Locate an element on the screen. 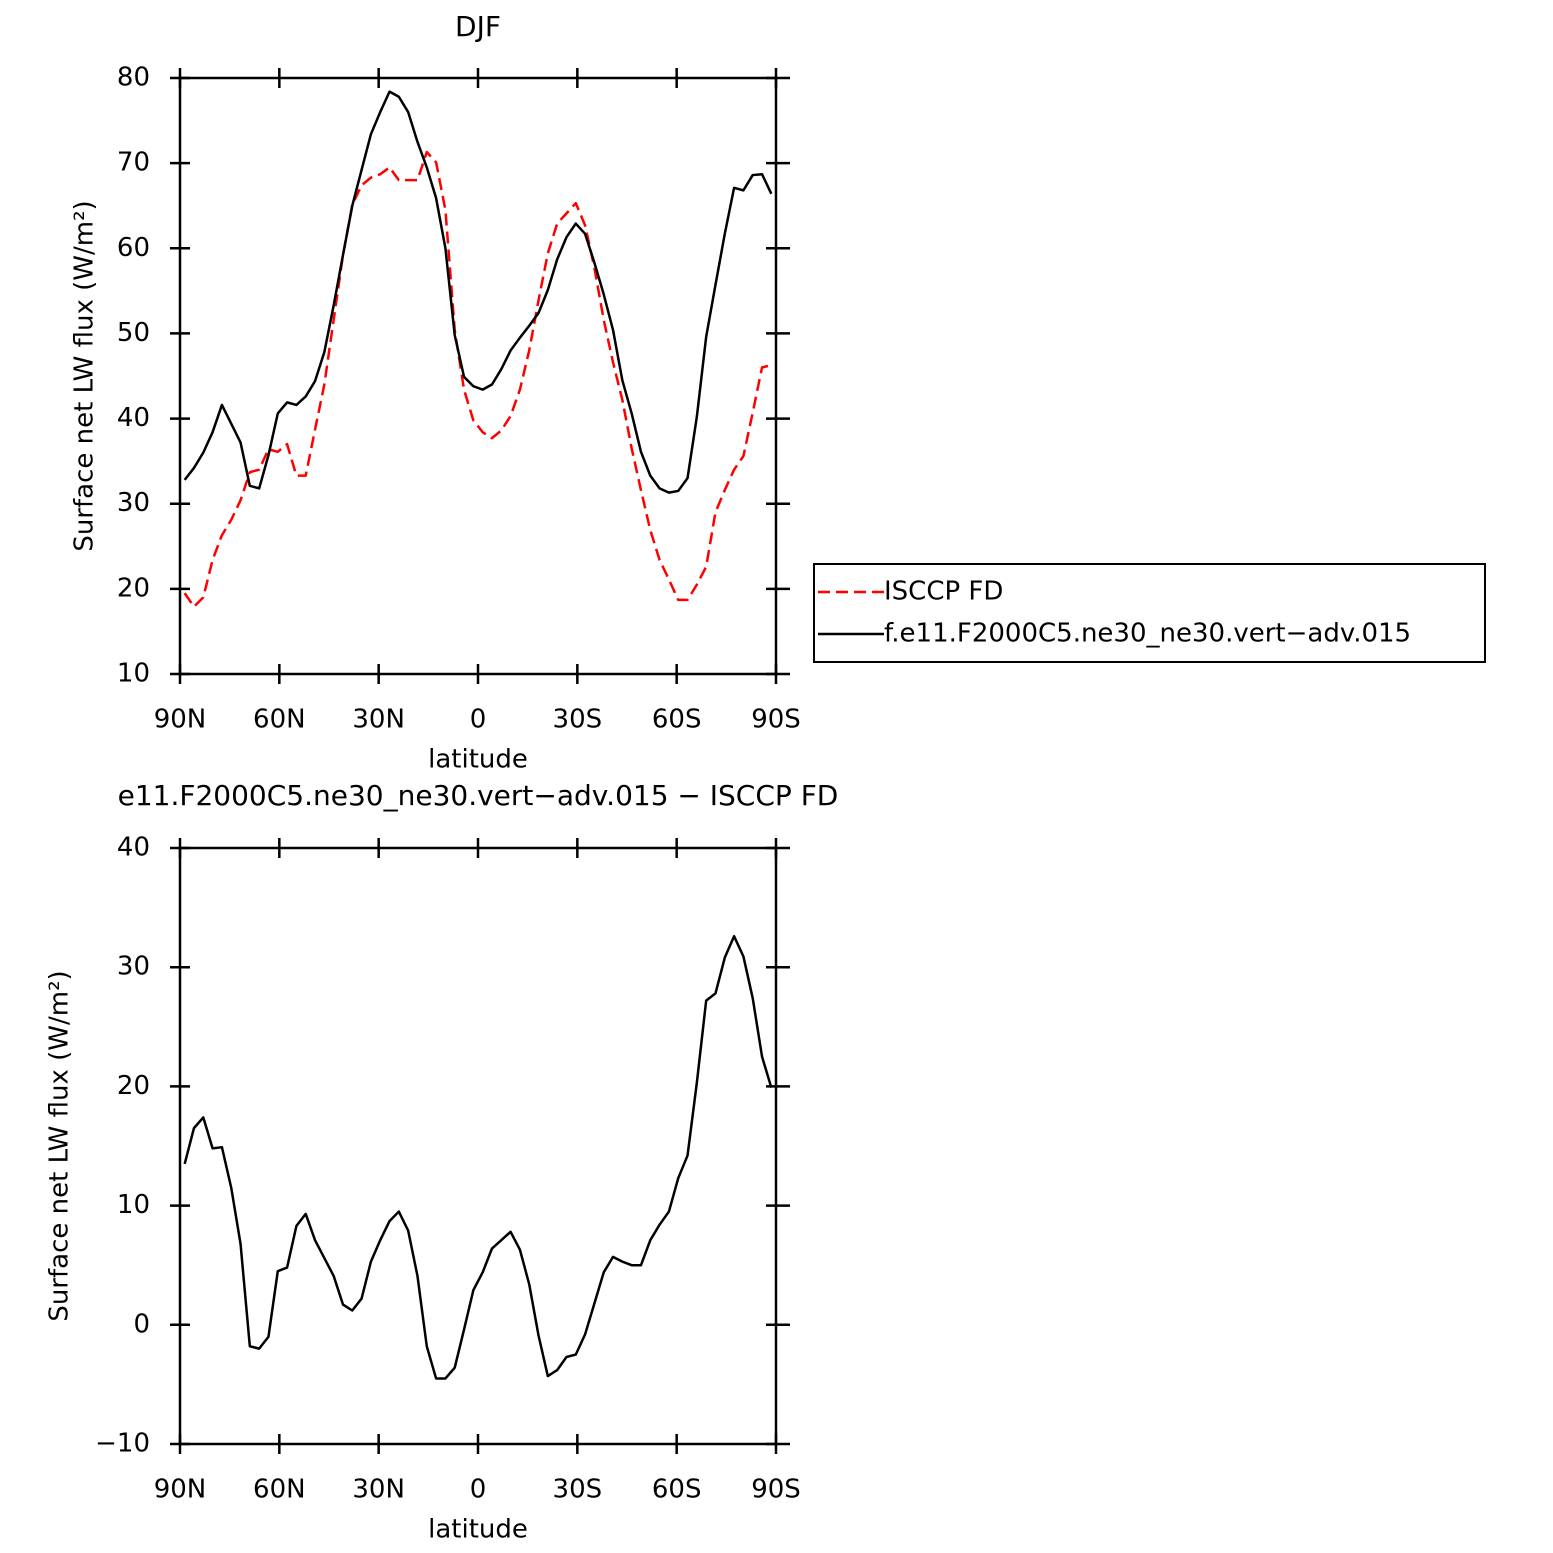 The image size is (1553, 1553). chart-title: DJF is located at coordinates (478, 26).